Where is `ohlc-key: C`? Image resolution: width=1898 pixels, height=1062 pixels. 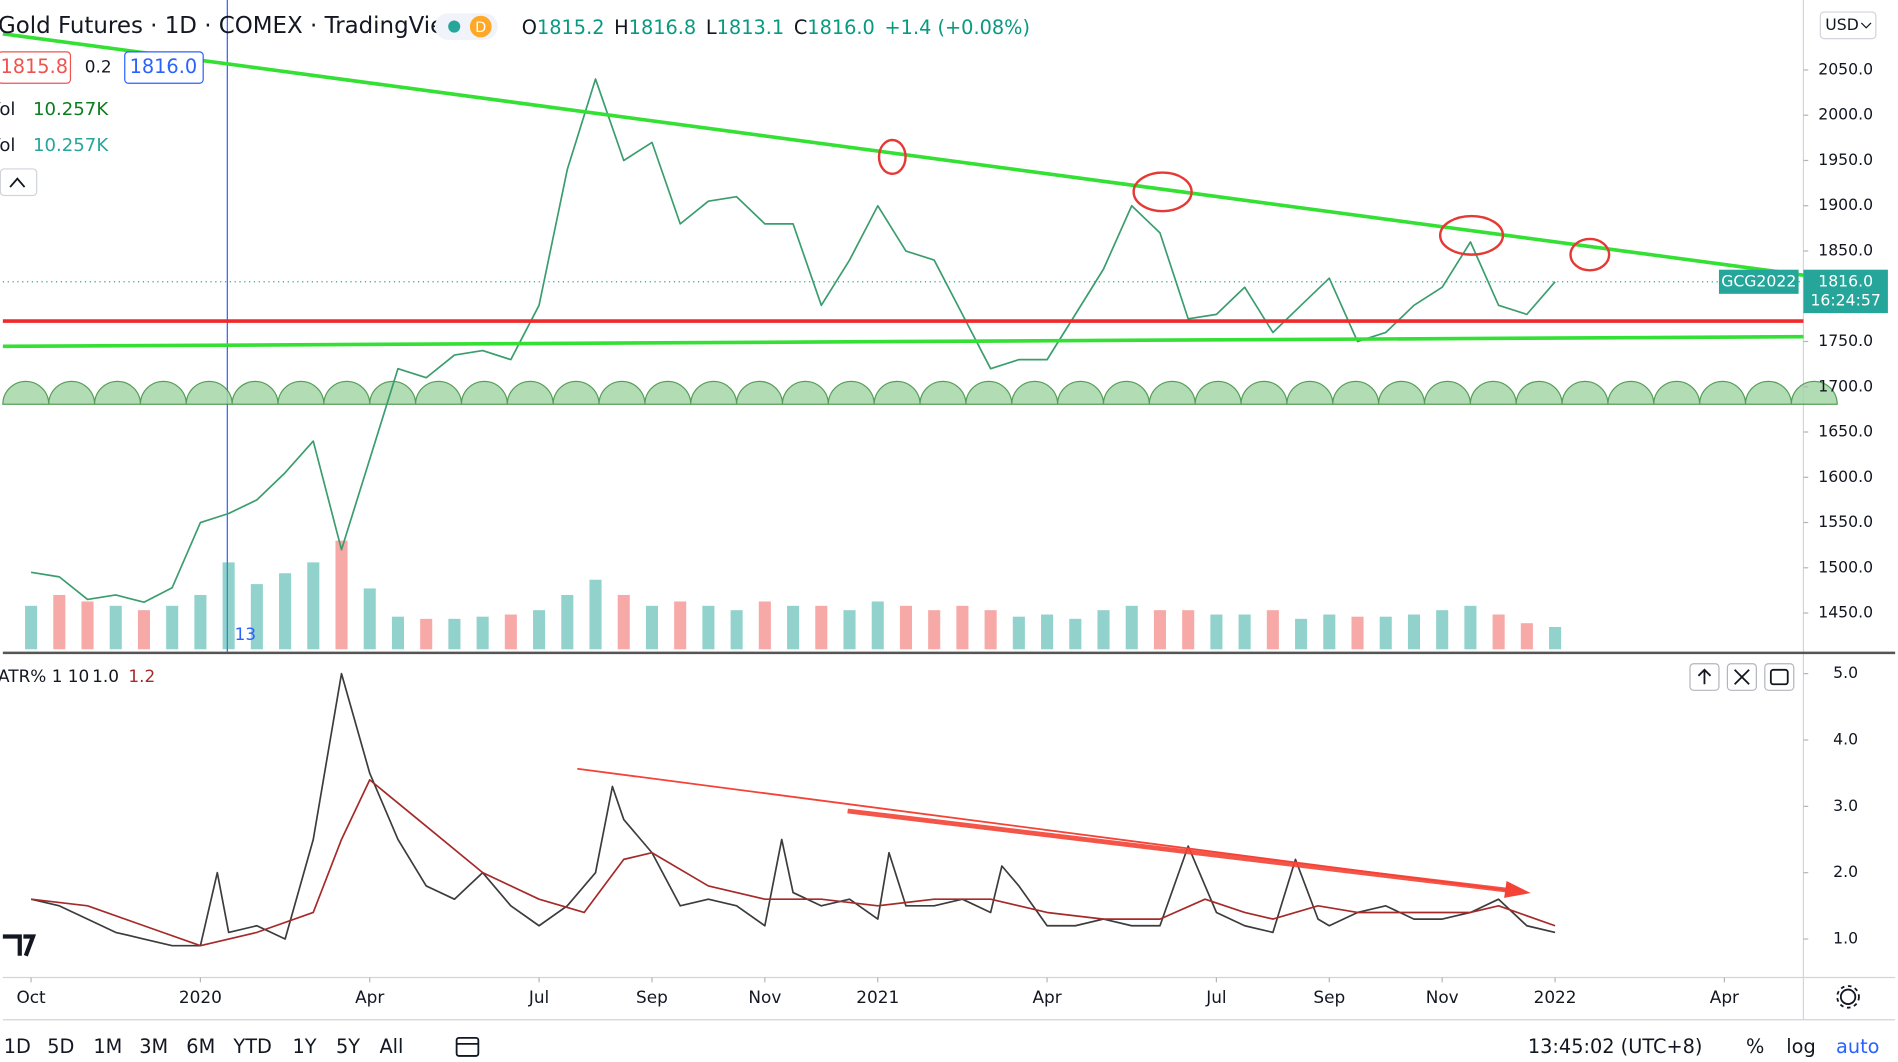 ohlc-key: C is located at coordinates (800, 26).